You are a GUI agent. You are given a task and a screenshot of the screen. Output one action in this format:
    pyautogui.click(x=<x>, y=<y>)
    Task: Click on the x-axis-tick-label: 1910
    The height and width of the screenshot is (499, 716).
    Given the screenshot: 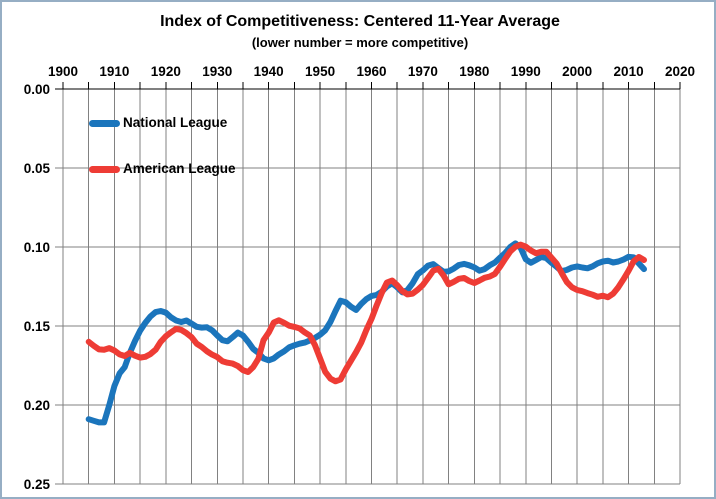 What is the action you would take?
    pyautogui.click(x=114, y=71)
    